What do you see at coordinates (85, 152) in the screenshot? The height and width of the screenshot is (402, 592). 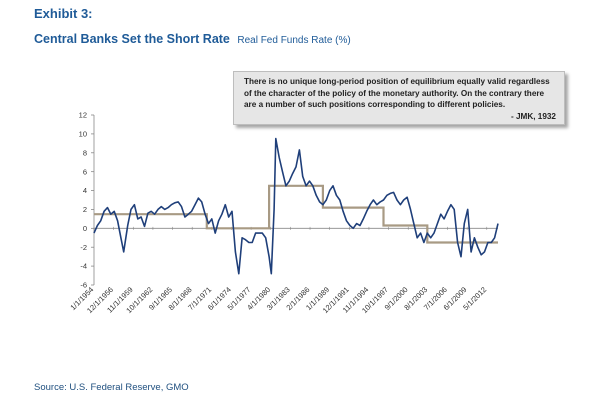 I see `y-tick-label: 8` at bounding box center [85, 152].